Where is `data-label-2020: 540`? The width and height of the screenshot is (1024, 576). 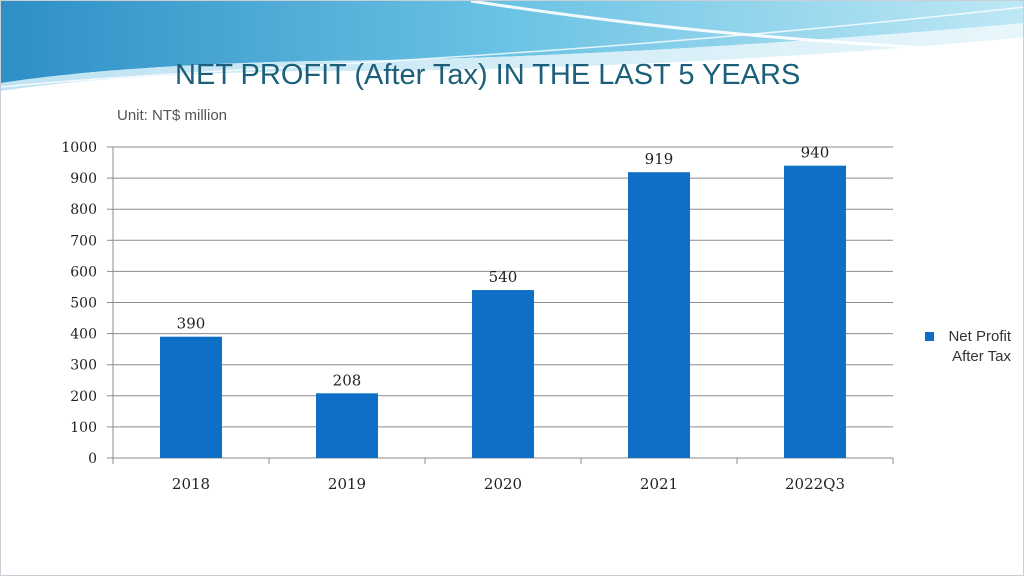
data-label-2020: 540 is located at coordinates (503, 277).